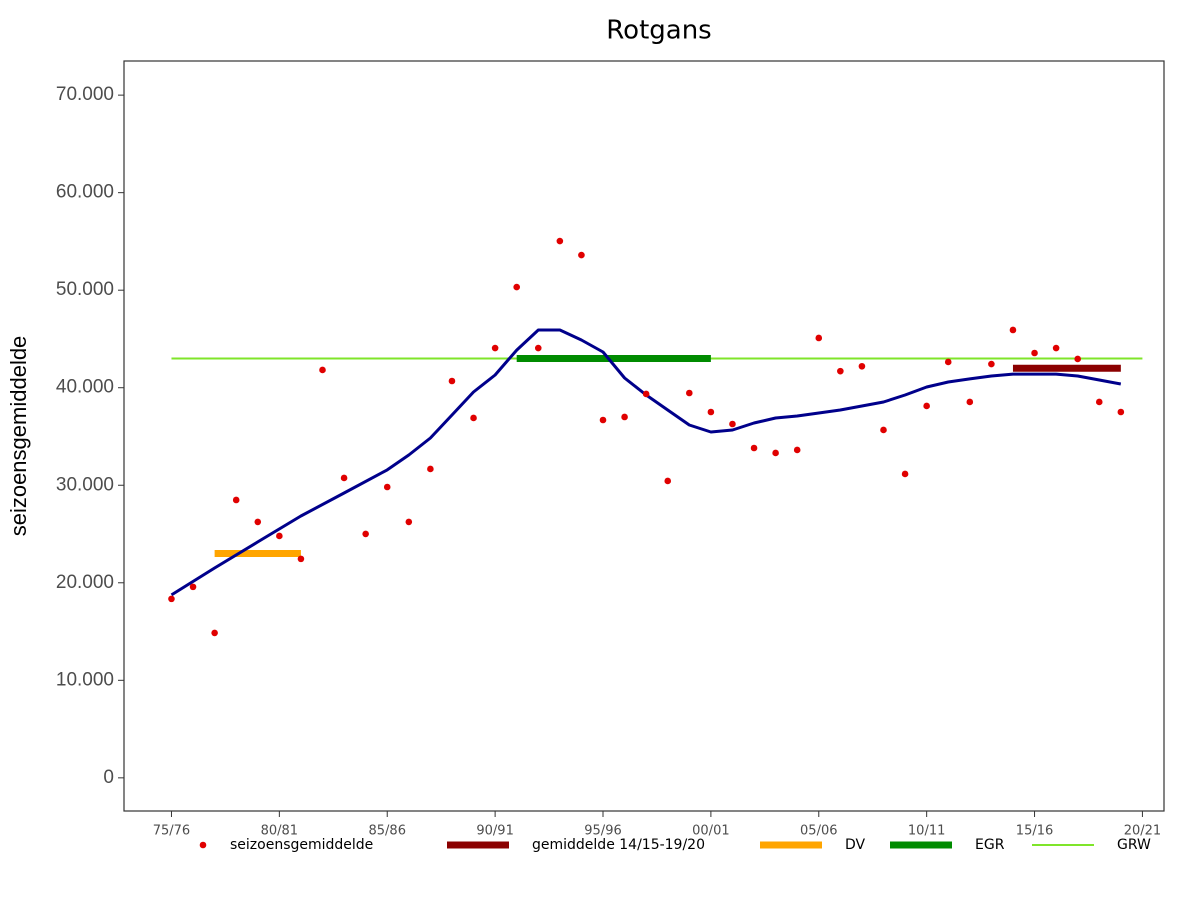  What do you see at coordinates (926, 831) in the screenshot?
I see `x-tick-label: 10/11` at bounding box center [926, 831].